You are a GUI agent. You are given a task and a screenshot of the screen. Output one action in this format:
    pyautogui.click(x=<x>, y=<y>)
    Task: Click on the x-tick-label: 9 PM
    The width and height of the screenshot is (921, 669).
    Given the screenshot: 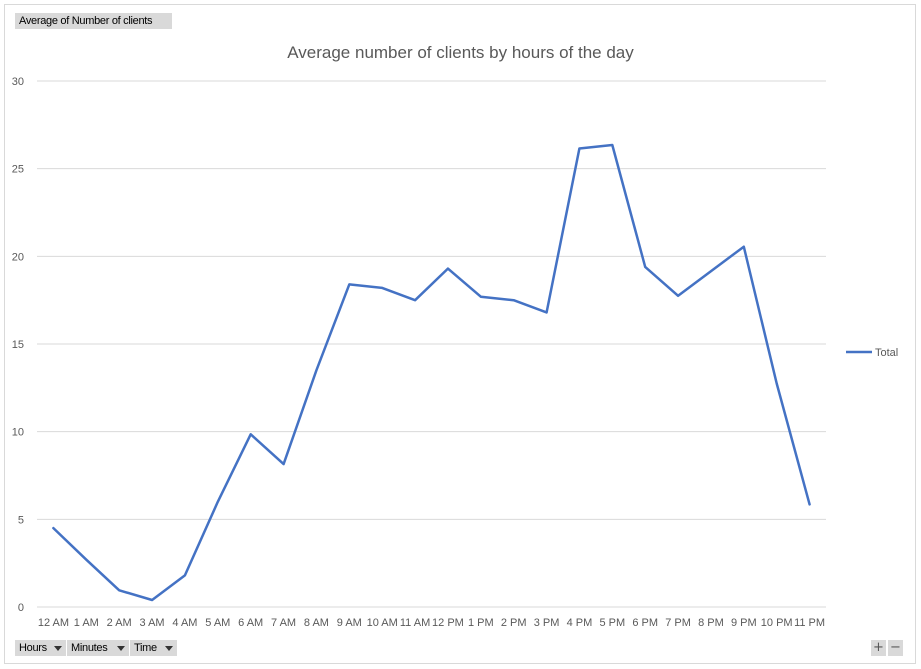 What is the action you would take?
    pyautogui.click(x=744, y=623)
    